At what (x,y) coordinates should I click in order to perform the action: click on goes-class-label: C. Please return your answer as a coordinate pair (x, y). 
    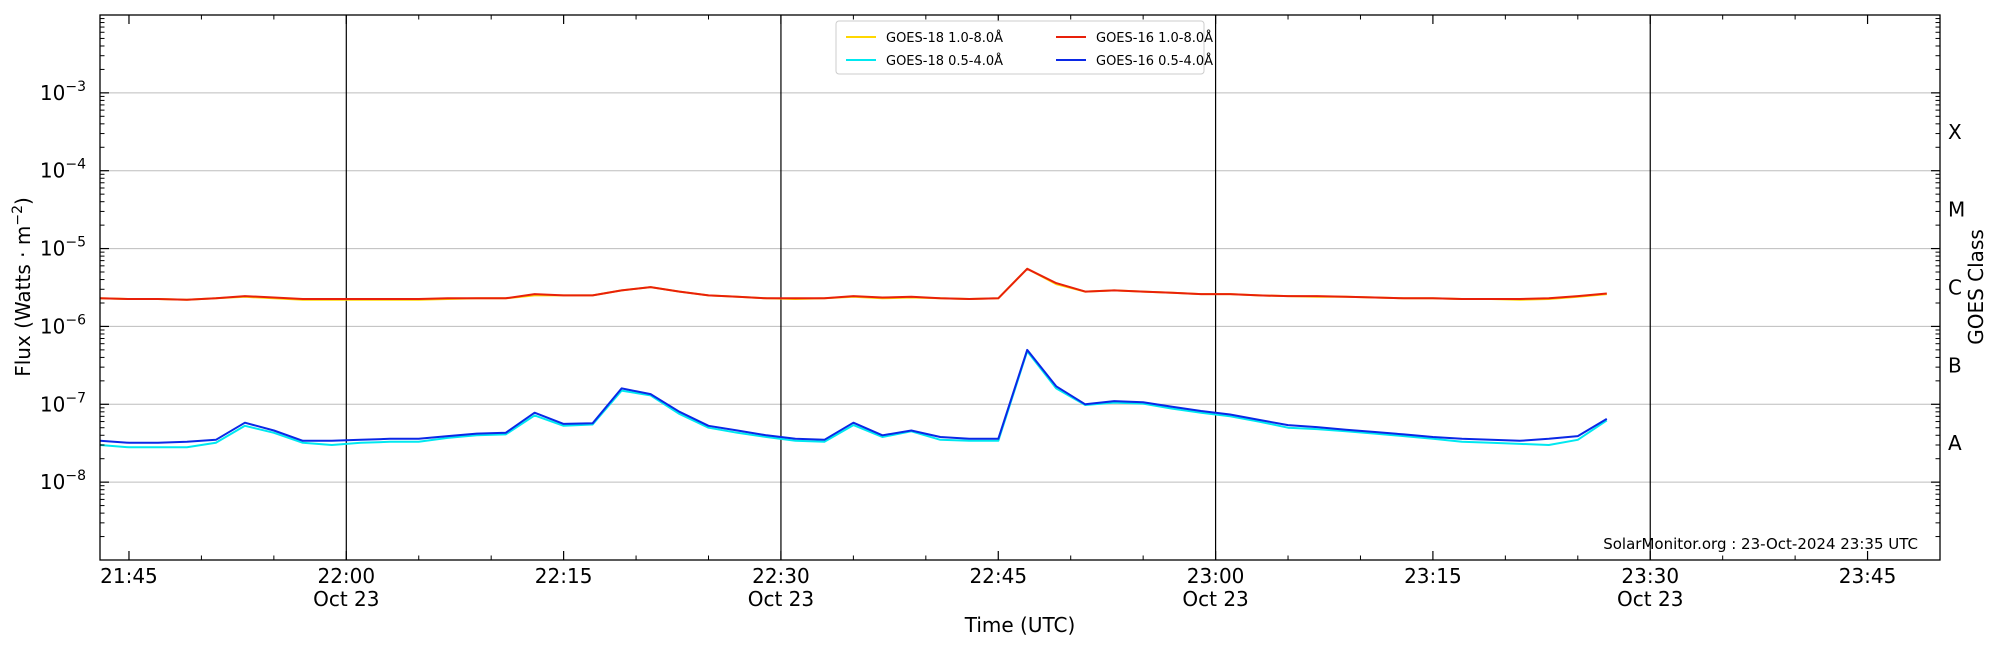
    Looking at the image, I should click on (1955, 288).